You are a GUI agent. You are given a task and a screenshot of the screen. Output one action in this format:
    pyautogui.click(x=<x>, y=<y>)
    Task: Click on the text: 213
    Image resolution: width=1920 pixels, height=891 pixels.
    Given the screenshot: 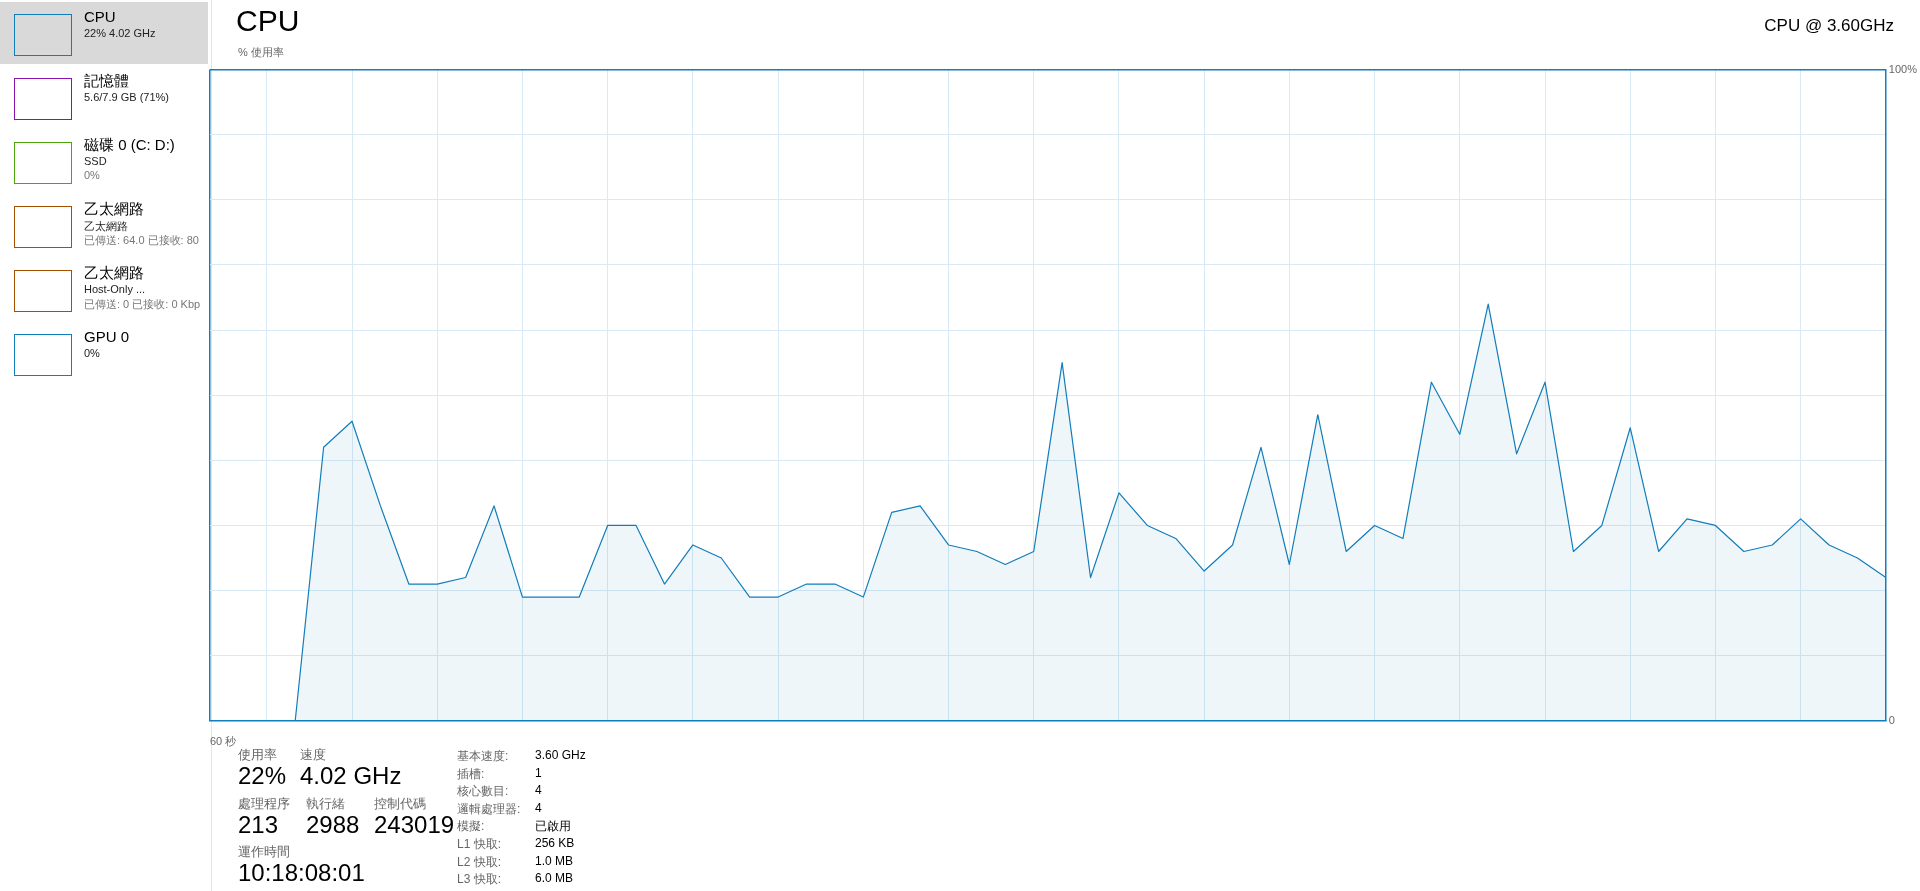 What is the action you would take?
    pyautogui.click(x=258, y=825)
    